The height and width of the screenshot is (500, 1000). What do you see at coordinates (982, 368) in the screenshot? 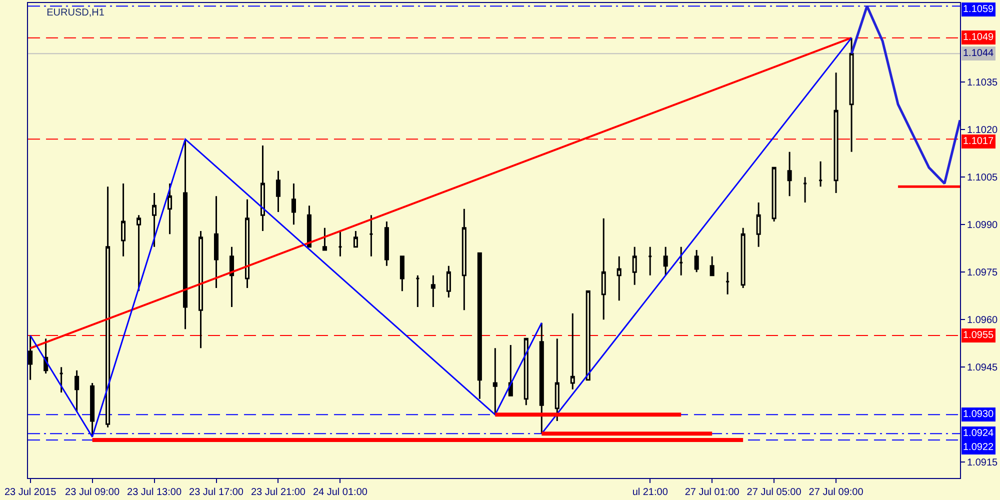
I see `y-tick-label: 1.0945` at bounding box center [982, 368].